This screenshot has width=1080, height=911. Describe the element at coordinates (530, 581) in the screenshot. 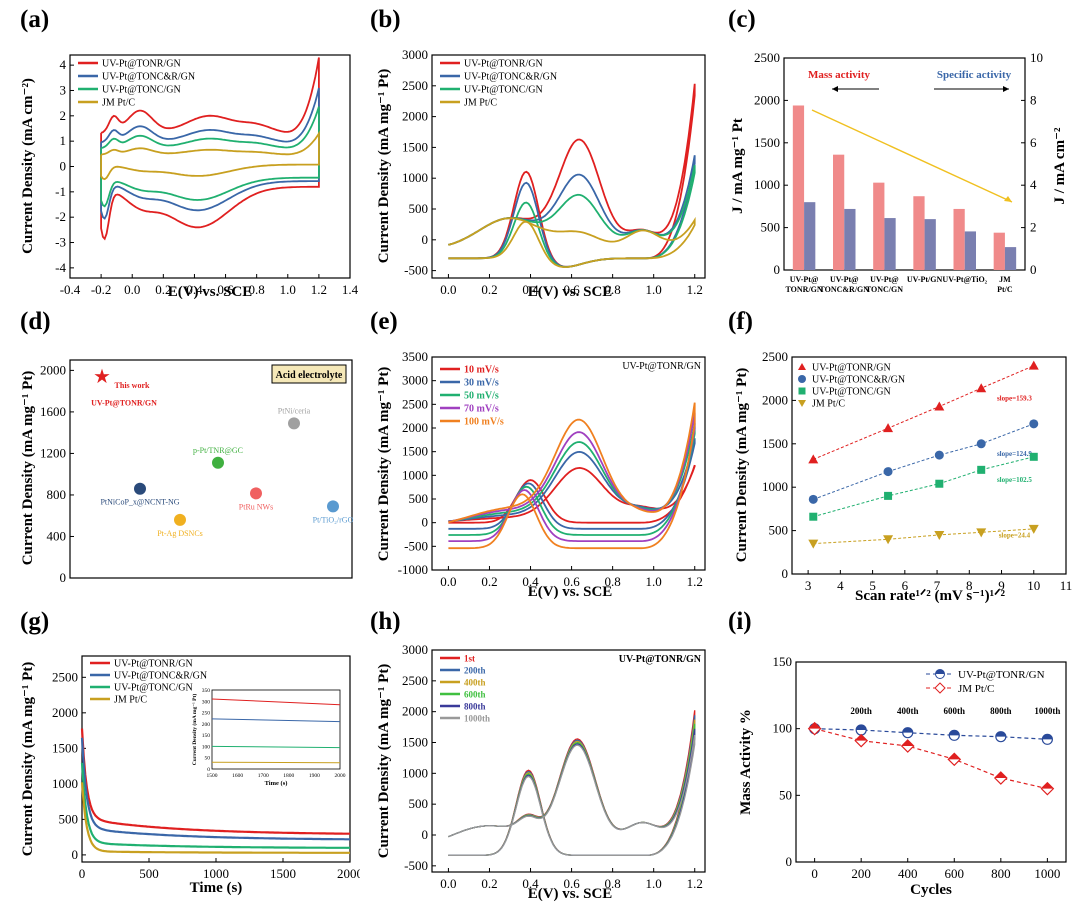

I see `x-tick-label: 0.4` at that location.